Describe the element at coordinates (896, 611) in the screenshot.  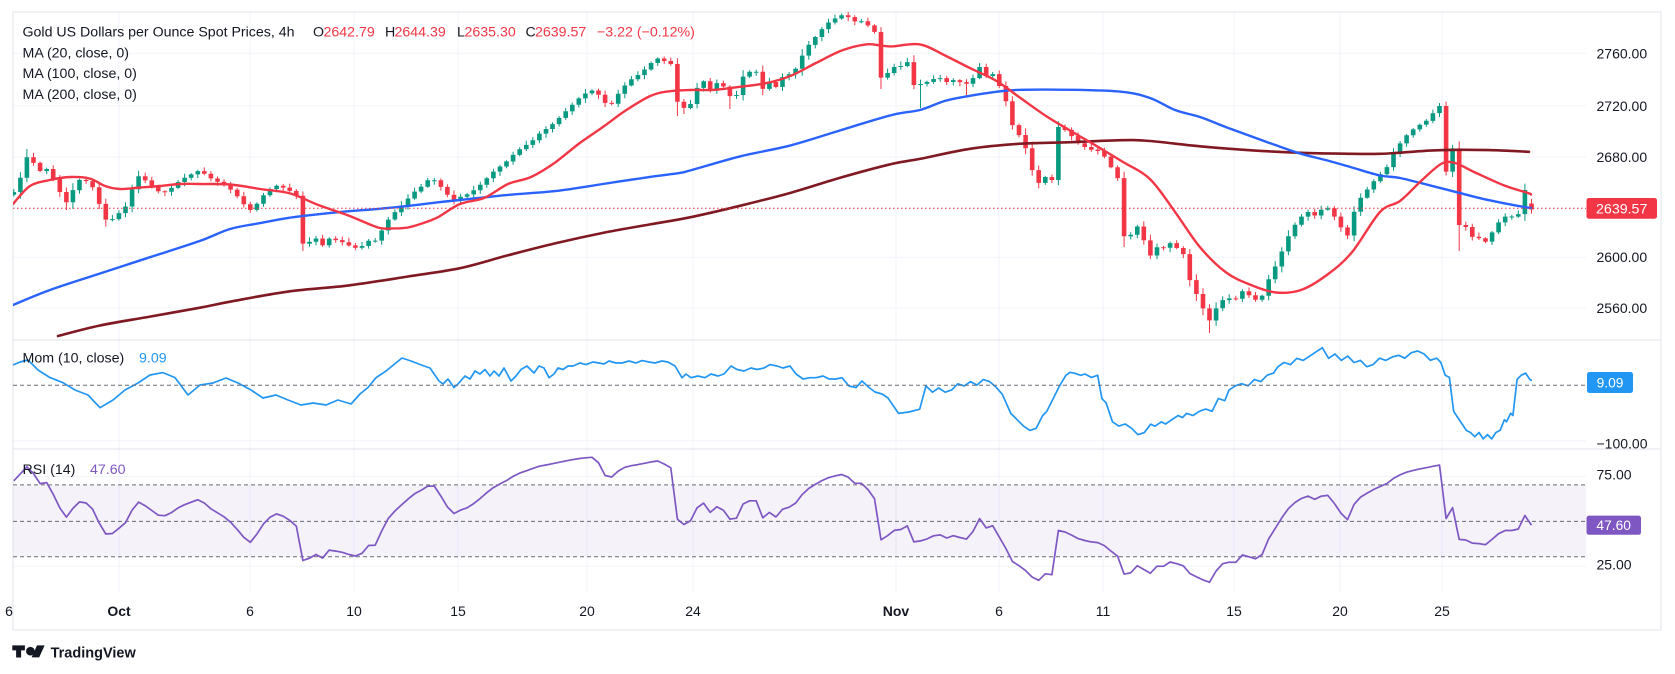
I see `svg-text: Nov` at that location.